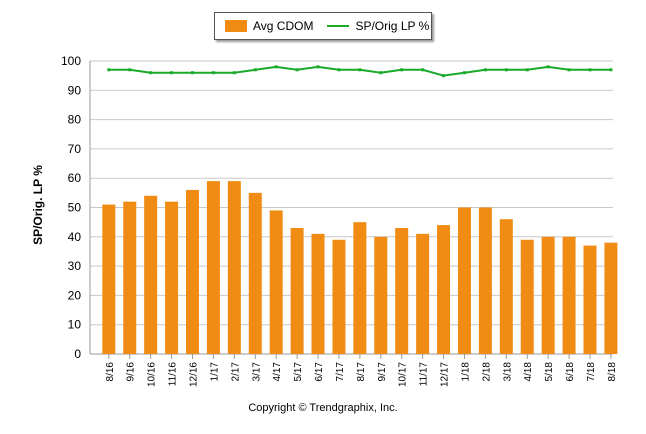 The height and width of the screenshot is (434, 646). Describe the element at coordinates (277, 372) in the screenshot. I see `x-tick-label: 4/17` at that location.